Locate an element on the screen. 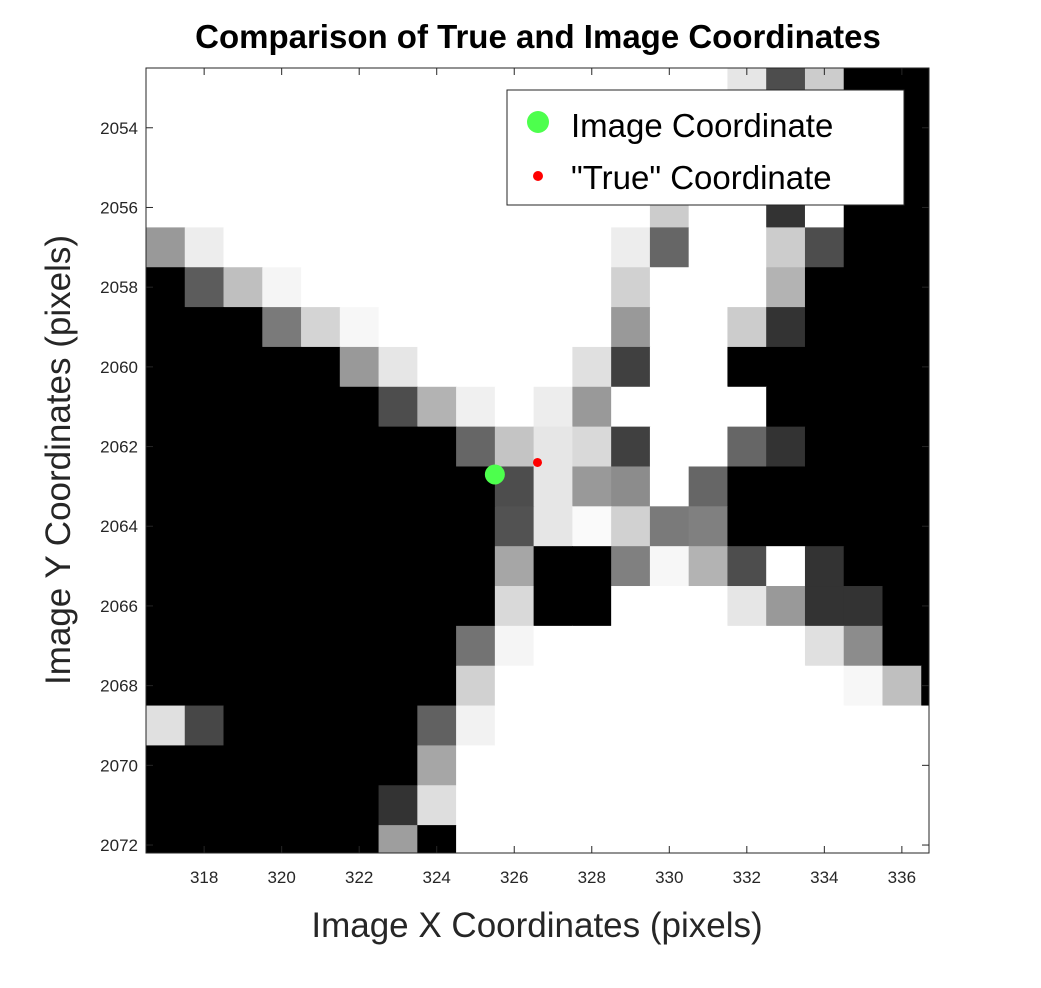 This screenshot has height=988, width=1041. y-axis-label: Image Y Coordinates (pixels) is located at coordinates (58, 460).